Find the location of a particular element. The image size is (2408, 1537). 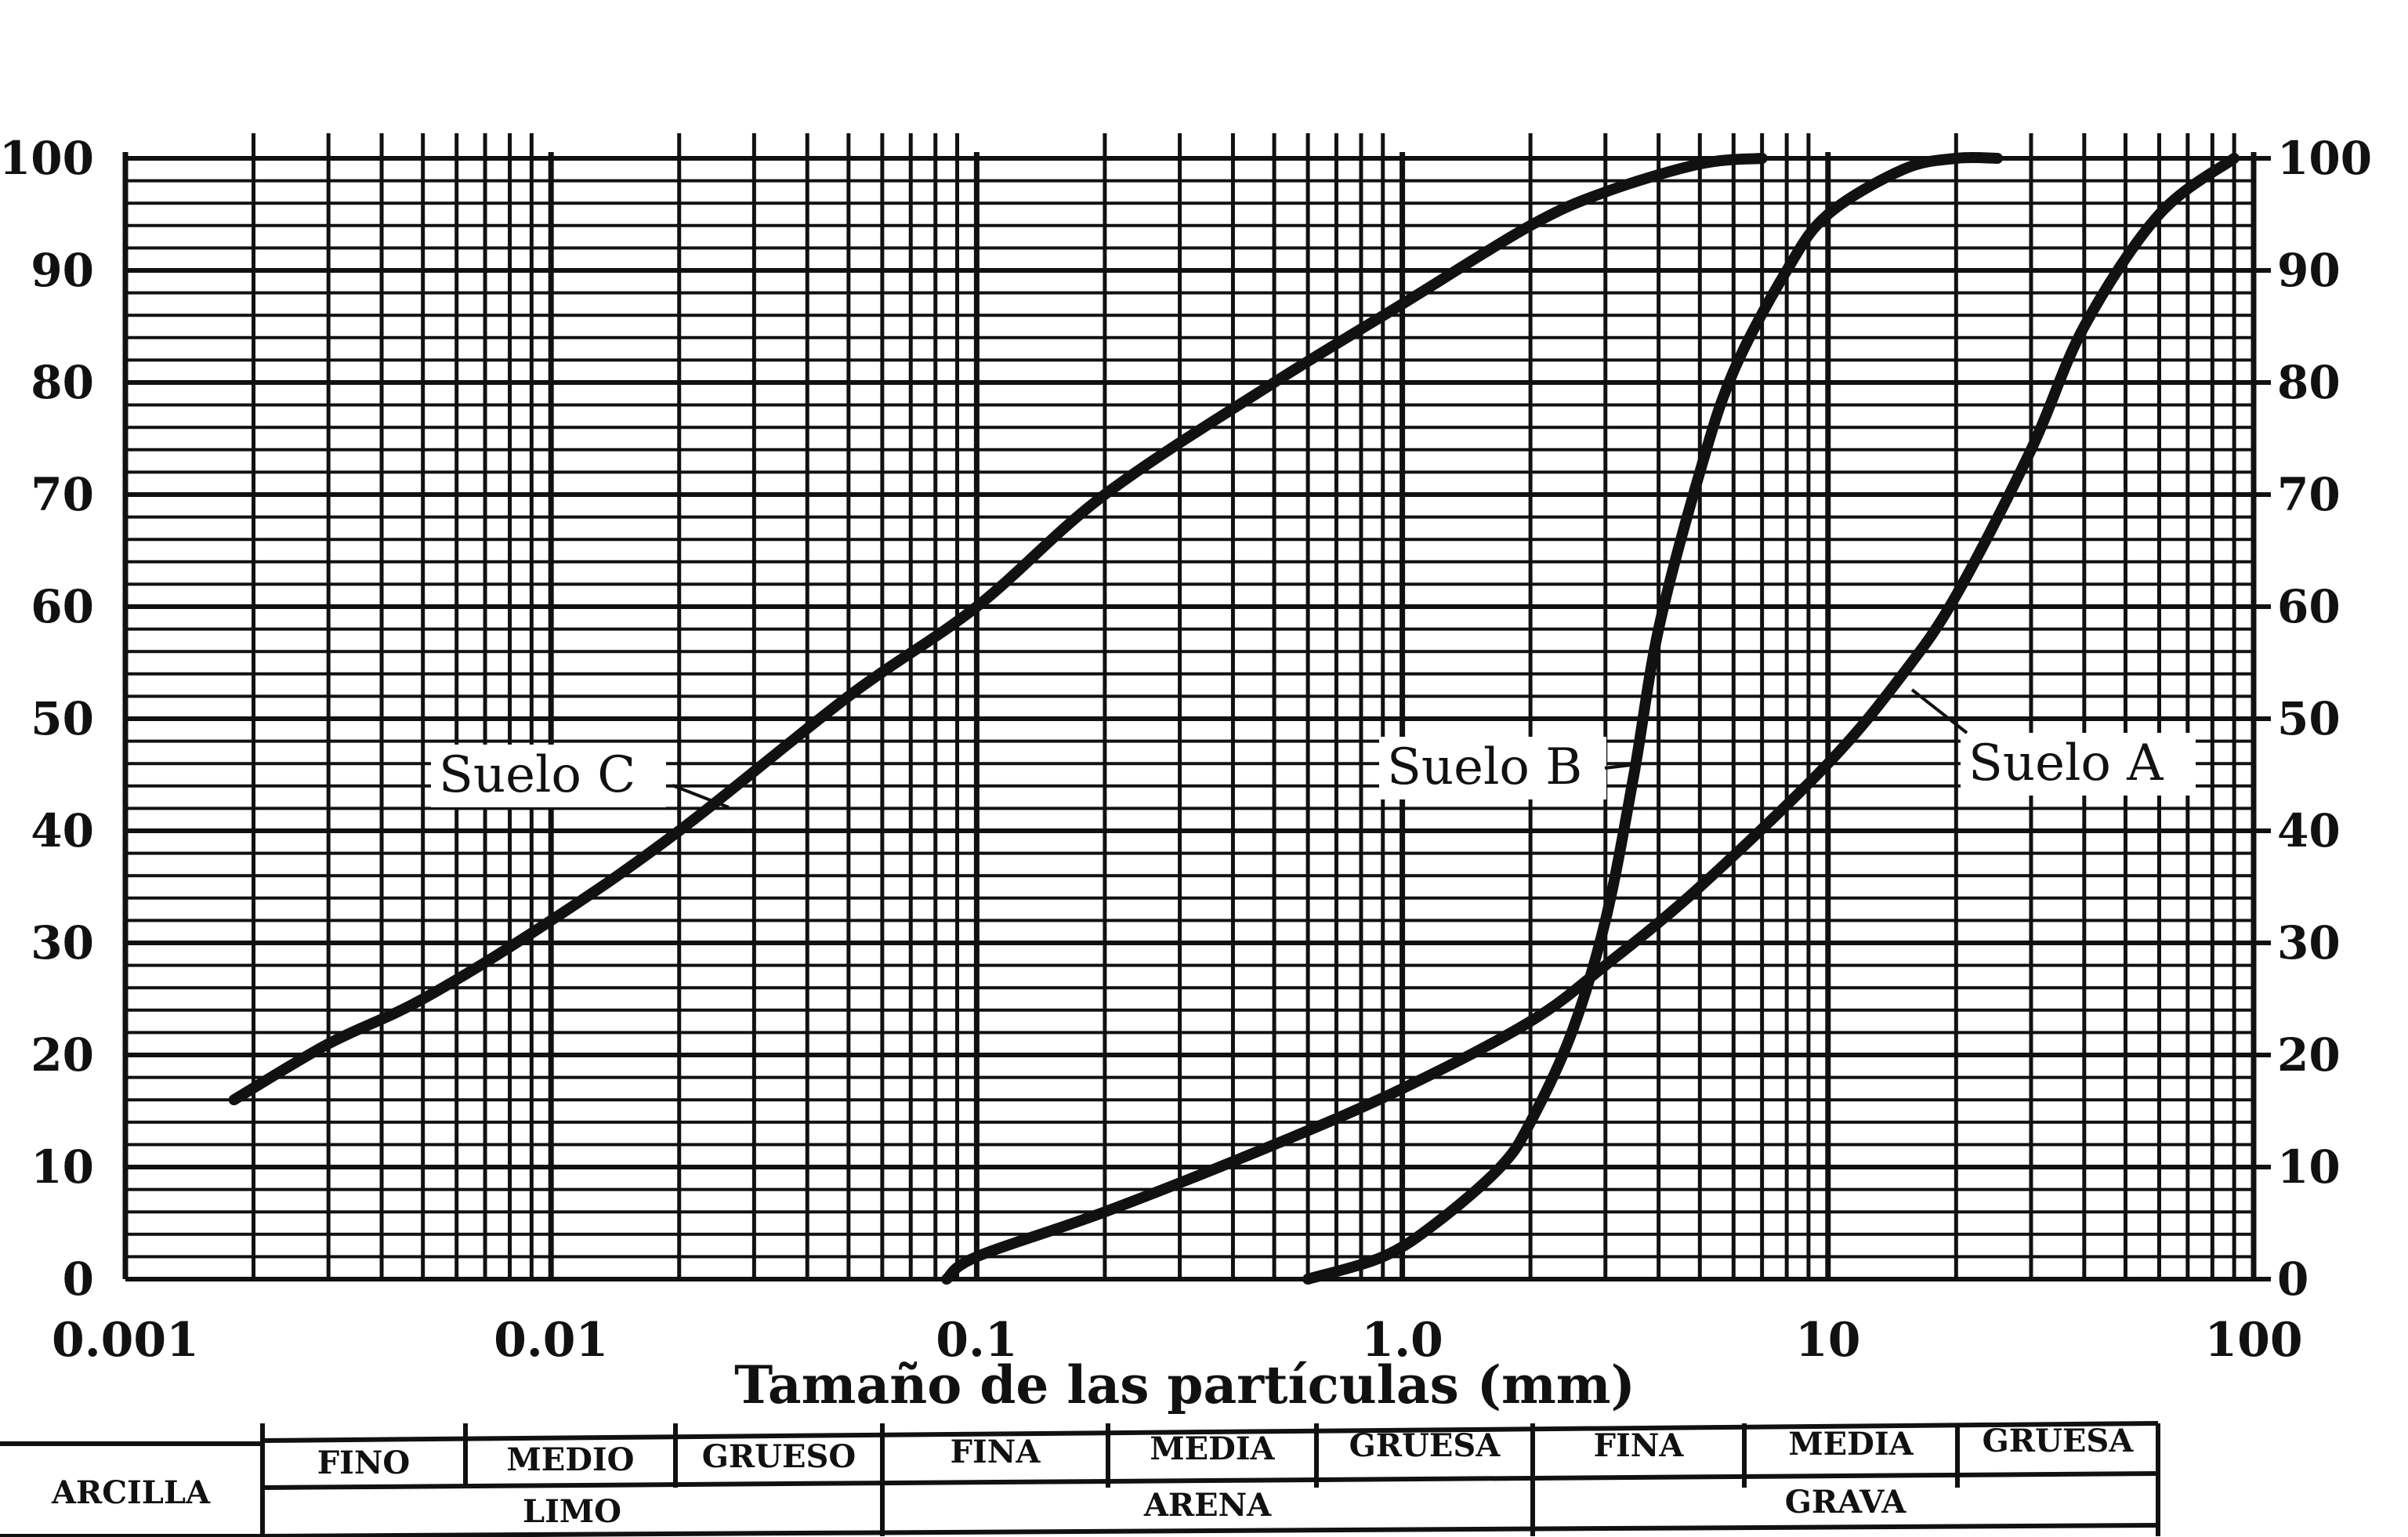

series-label-leader-b is located at coordinates (1621, 767).